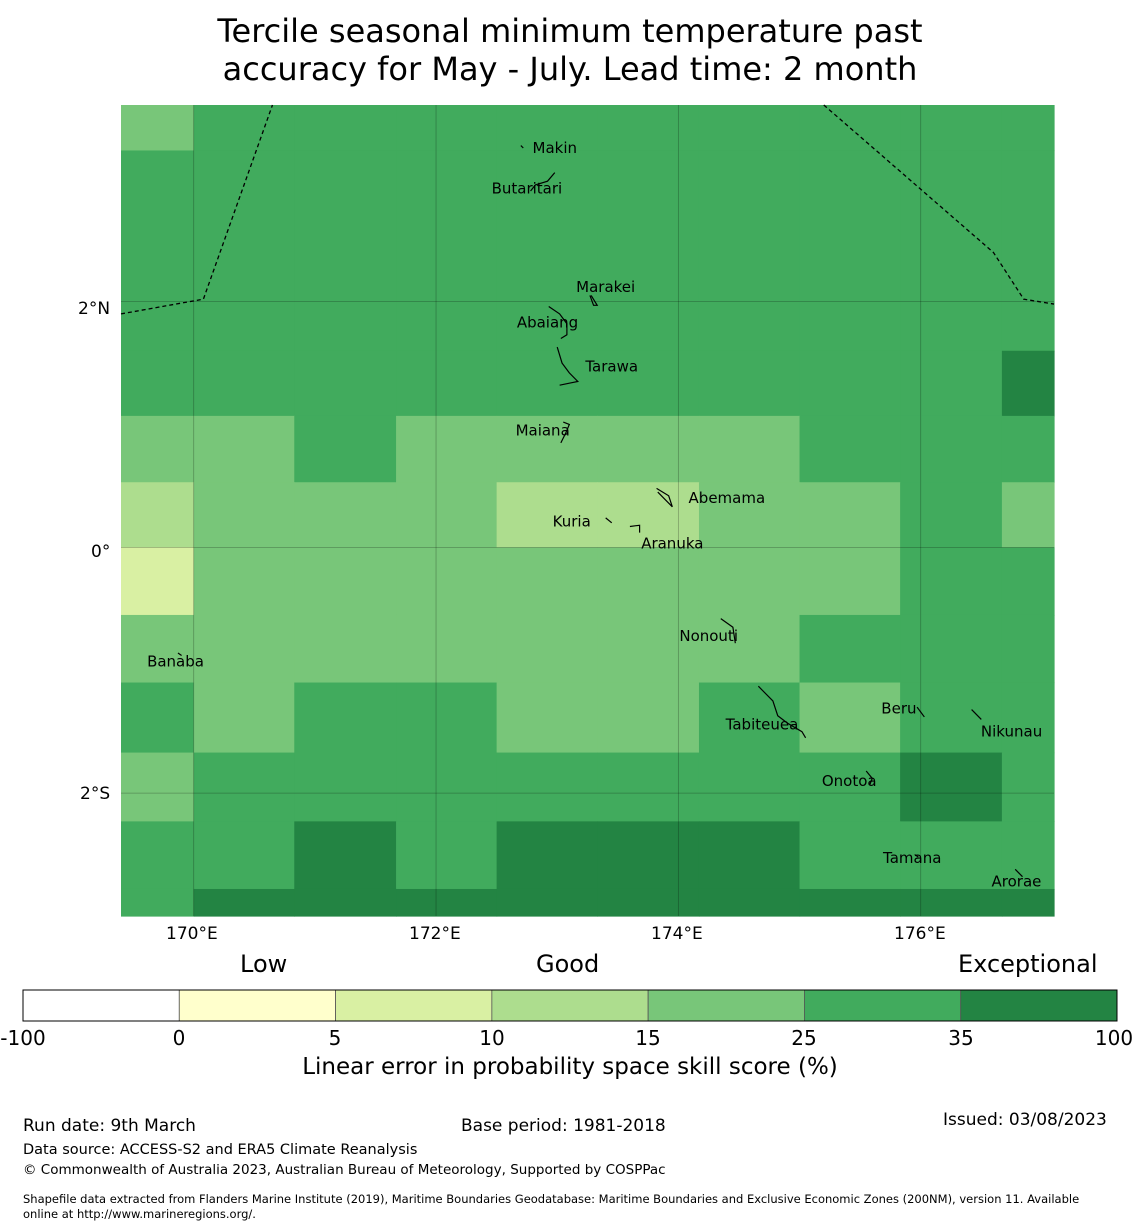  What do you see at coordinates (572, 522) in the screenshot?
I see `place-label: Kuria` at bounding box center [572, 522].